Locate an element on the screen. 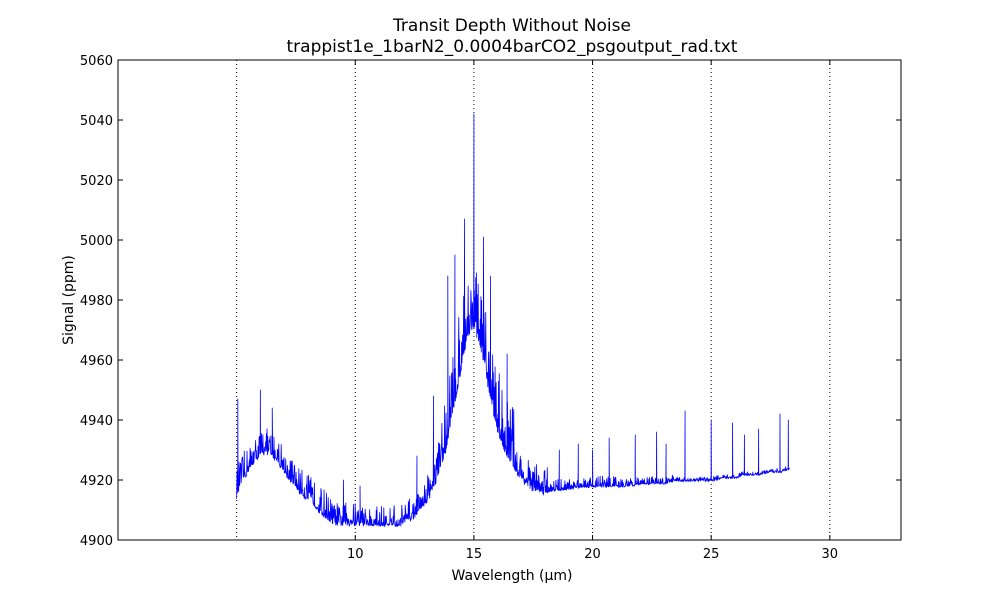  y-tick-label: 5060 is located at coordinates (96, 61).